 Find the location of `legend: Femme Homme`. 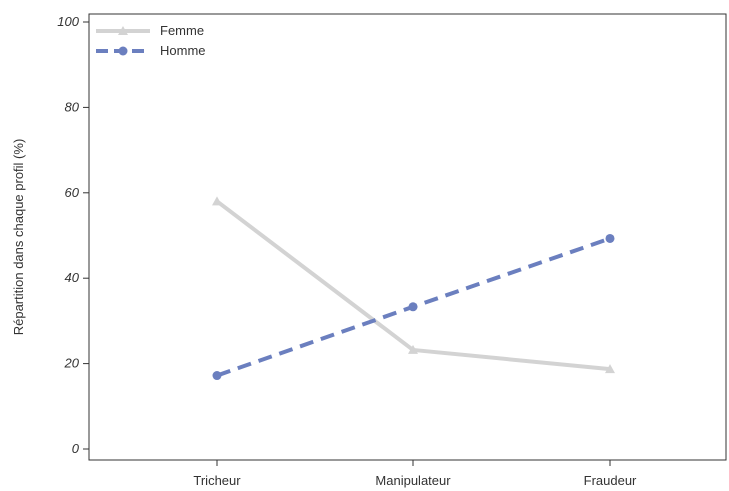

legend: Femme Homme is located at coordinates (151, 40).